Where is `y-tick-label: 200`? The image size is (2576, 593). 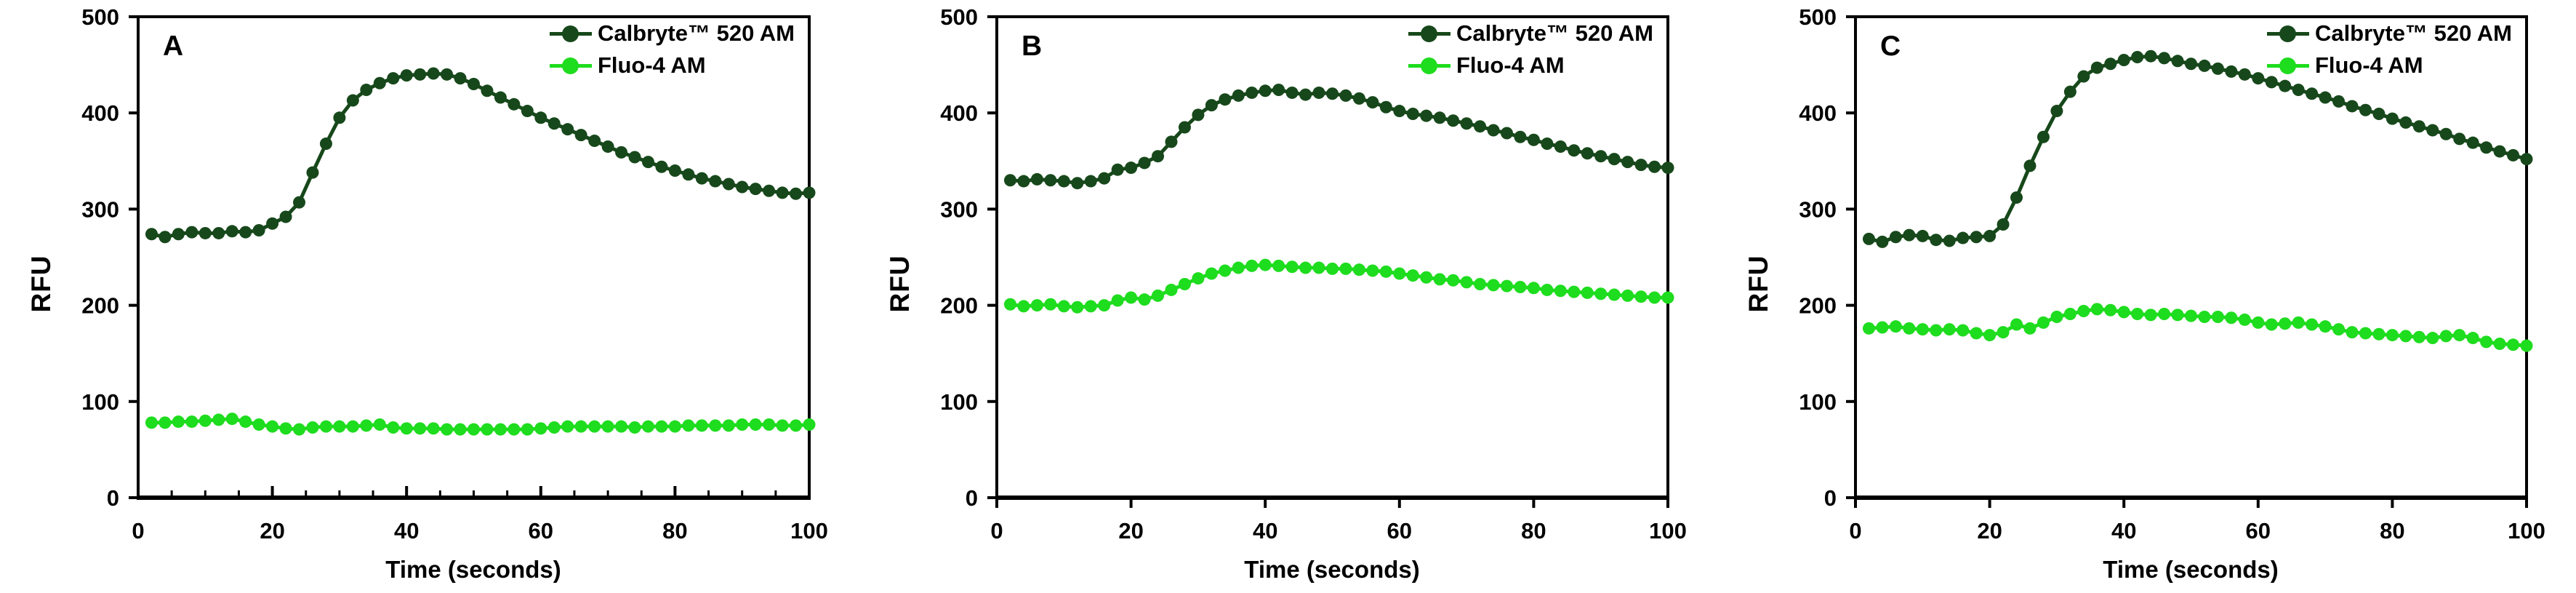
y-tick-label: 200 is located at coordinates (1818, 306).